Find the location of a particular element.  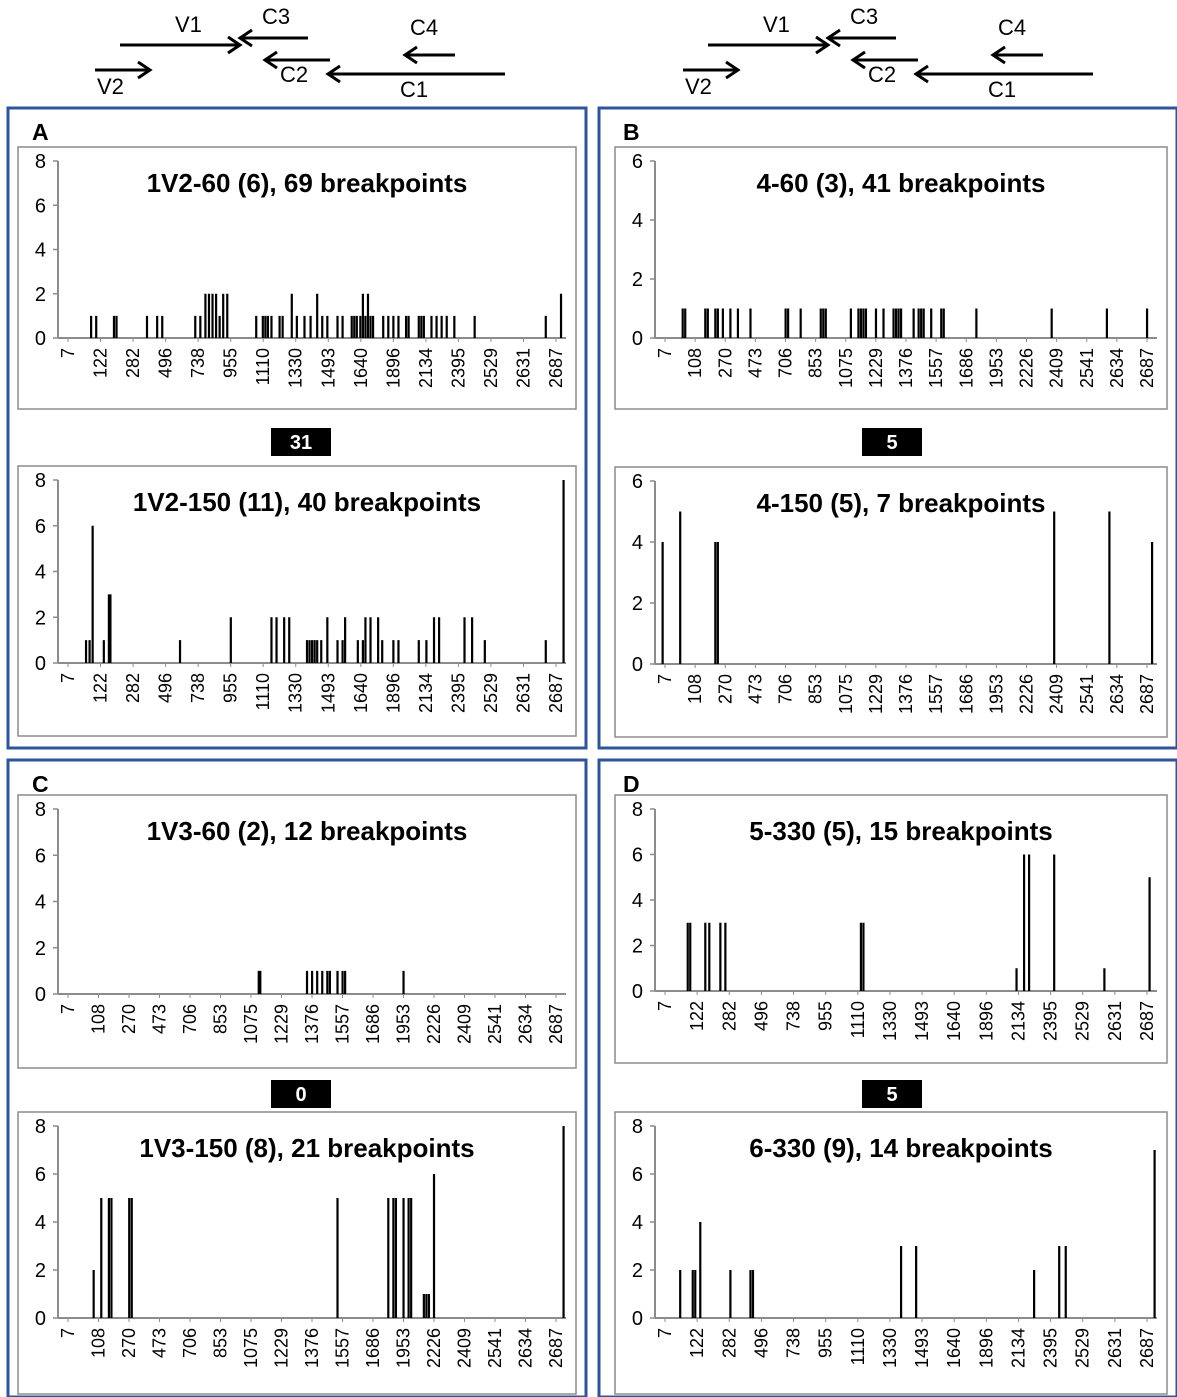

x-tick-label: 1557 is located at coordinates (936, 694).